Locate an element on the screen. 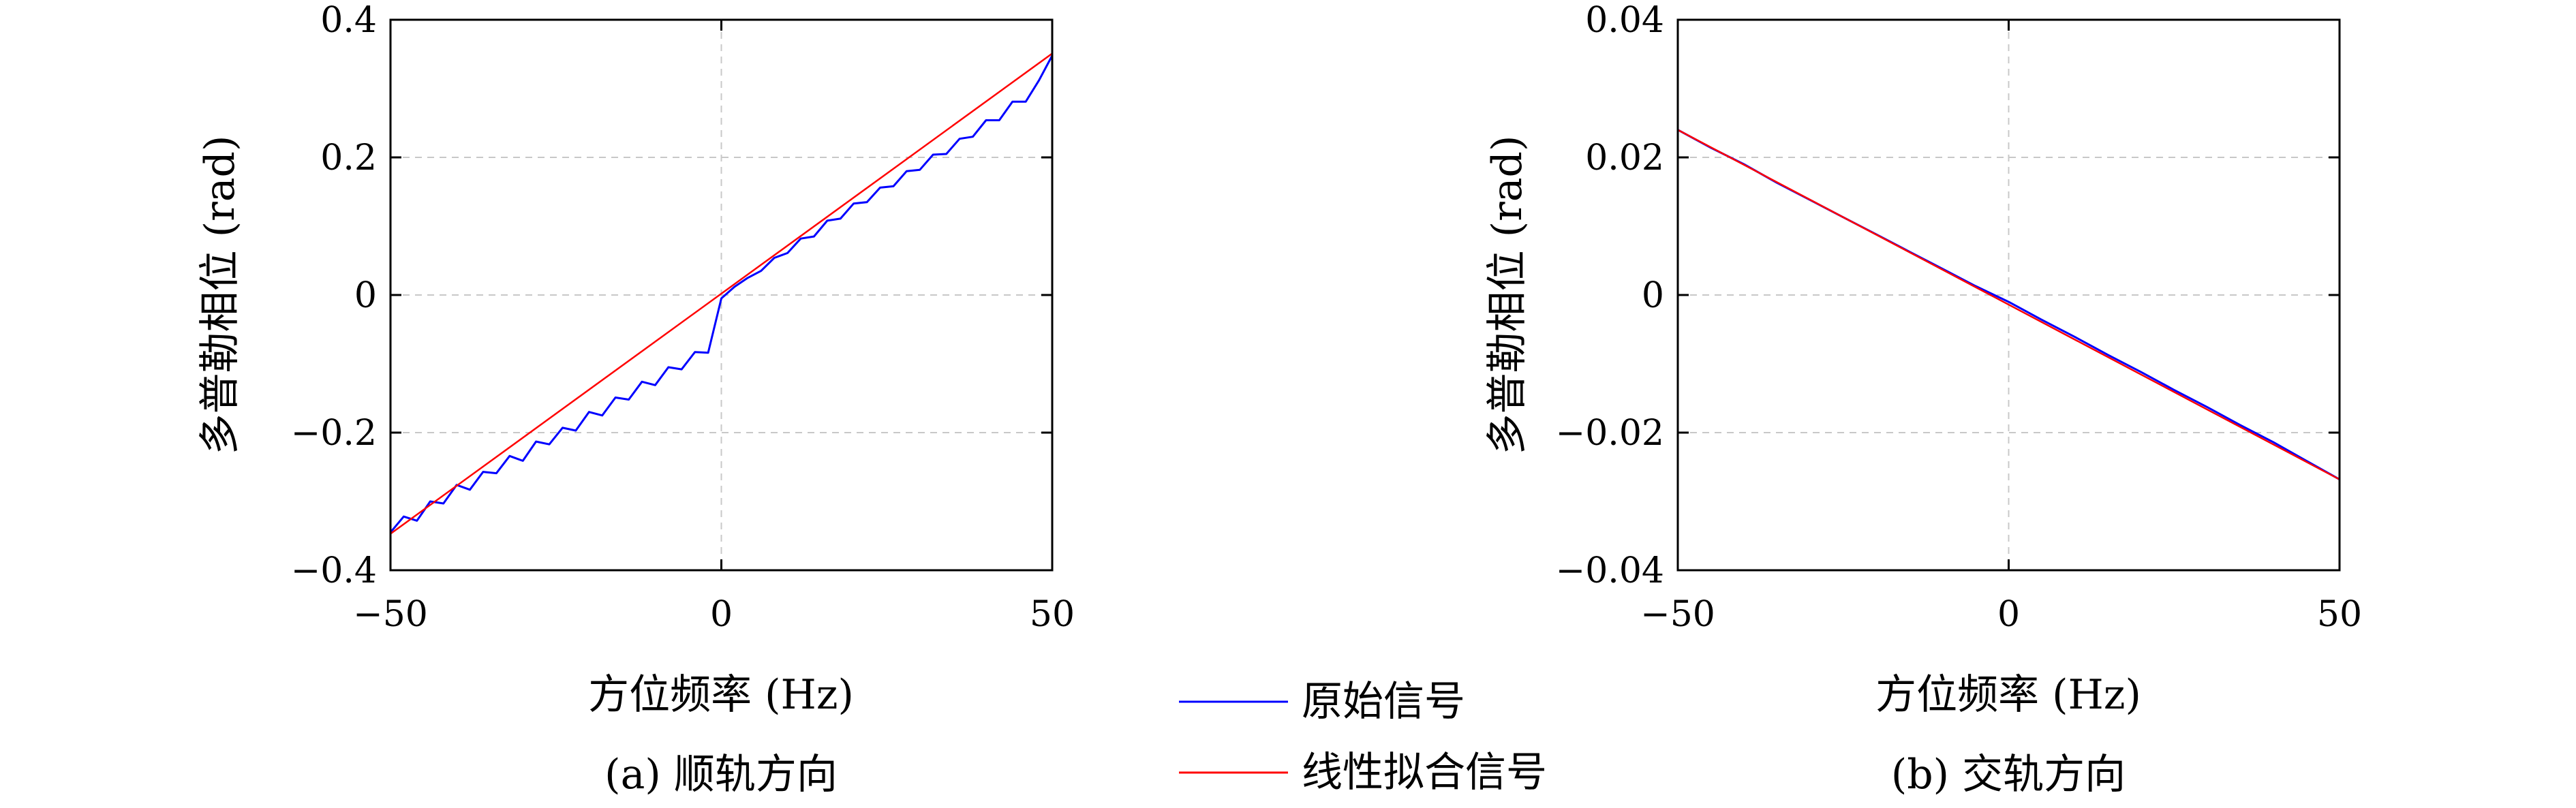 This screenshot has height=808, width=2576. y-tick-label: 0.4 is located at coordinates (348, 20).